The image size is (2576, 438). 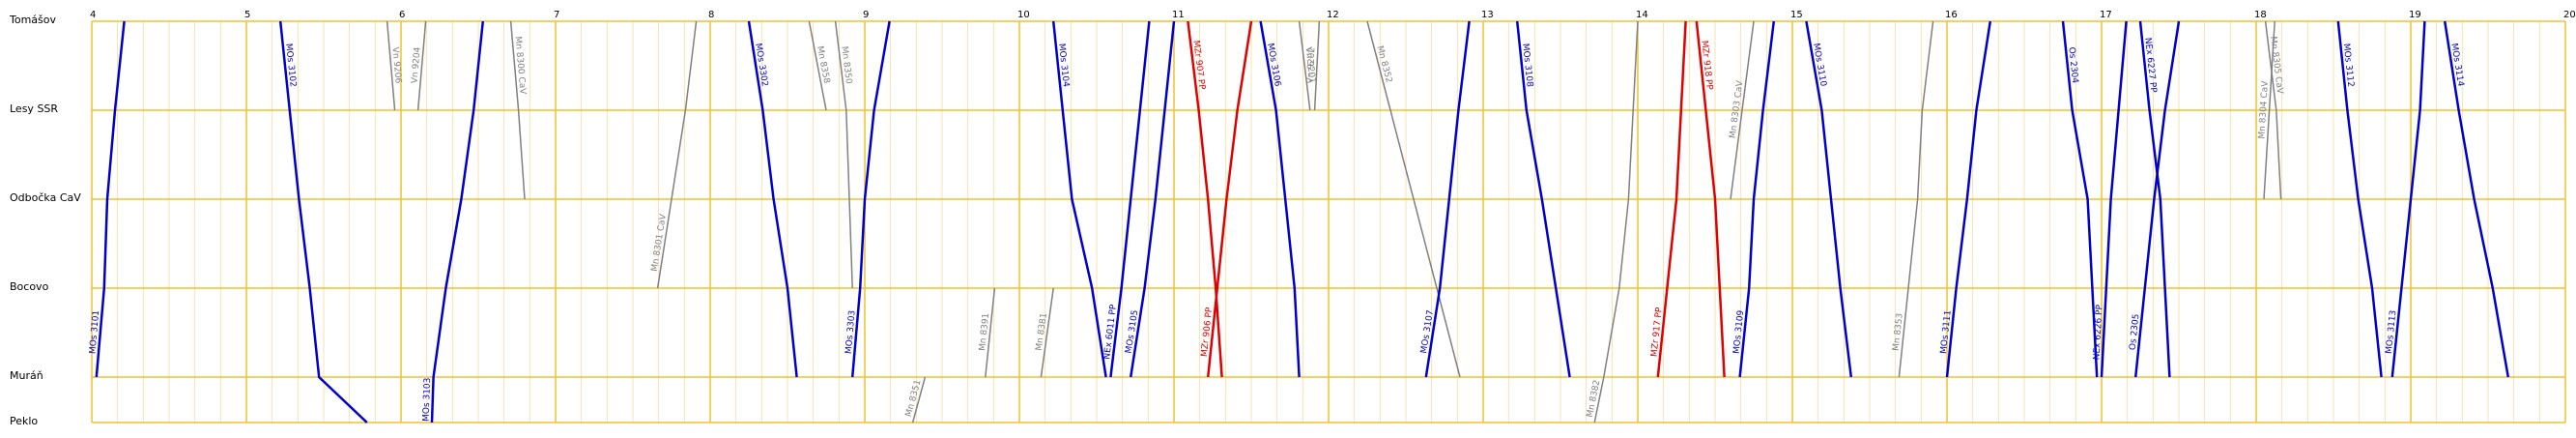 What do you see at coordinates (1899, 331) in the screenshot?
I see `train-label: Mn 8353` at bounding box center [1899, 331].